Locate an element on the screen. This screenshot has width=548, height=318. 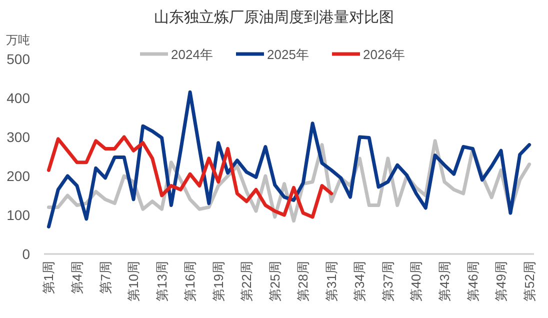
y-tick-label: 200 is located at coordinates (18, 176).